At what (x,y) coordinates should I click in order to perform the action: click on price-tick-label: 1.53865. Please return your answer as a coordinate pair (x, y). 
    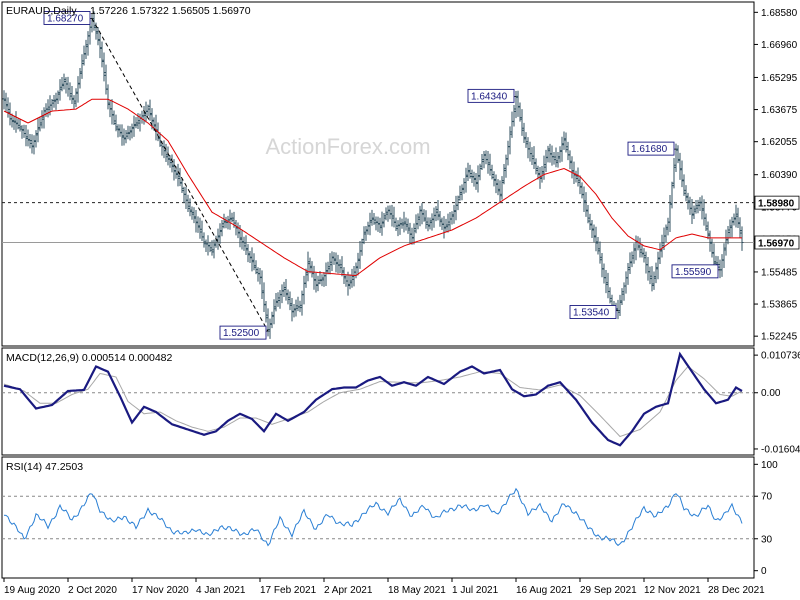
    Looking at the image, I should click on (779, 305).